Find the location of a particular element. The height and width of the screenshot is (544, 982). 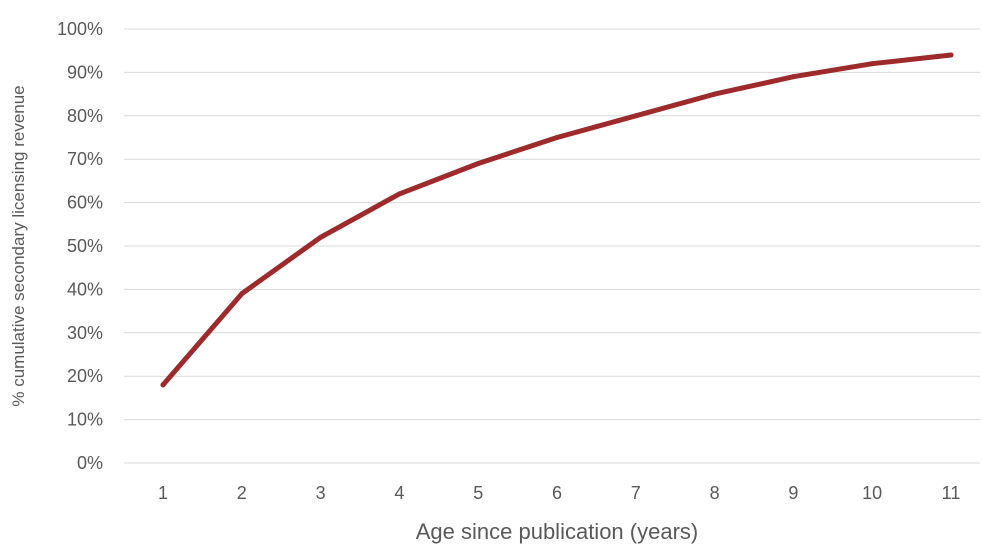

x-tick-label: 4 is located at coordinates (399, 493).